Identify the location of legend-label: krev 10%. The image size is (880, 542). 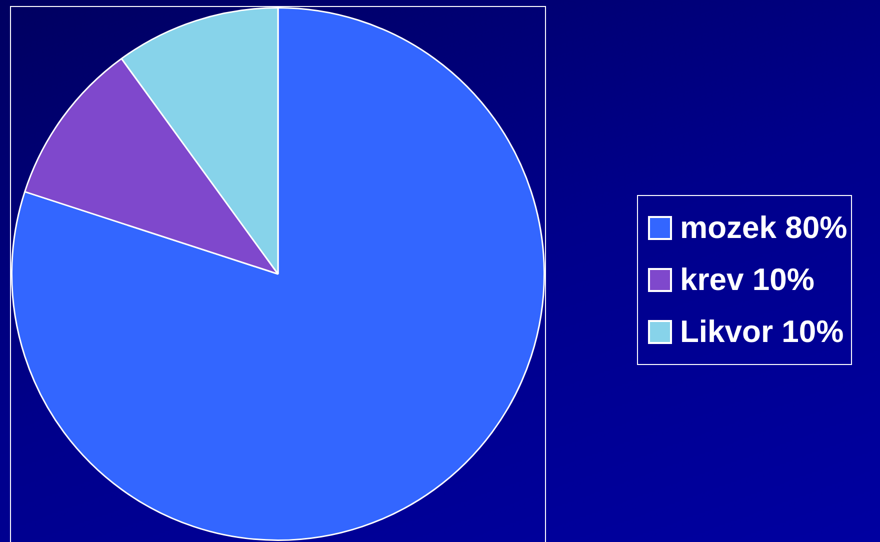
(747, 280).